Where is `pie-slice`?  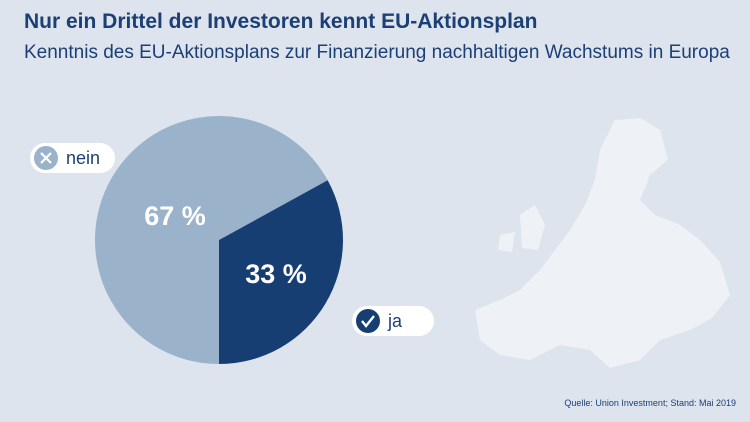
pie-slice is located at coordinates (281, 272).